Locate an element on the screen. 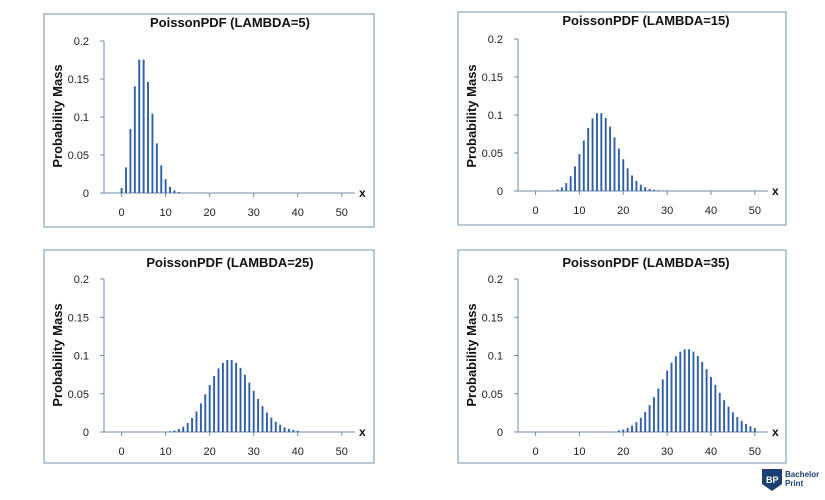 This screenshot has height=500, width=825. chart-title-3: PoissonPDF (LAMBDA=25) is located at coordinates (229, 262).